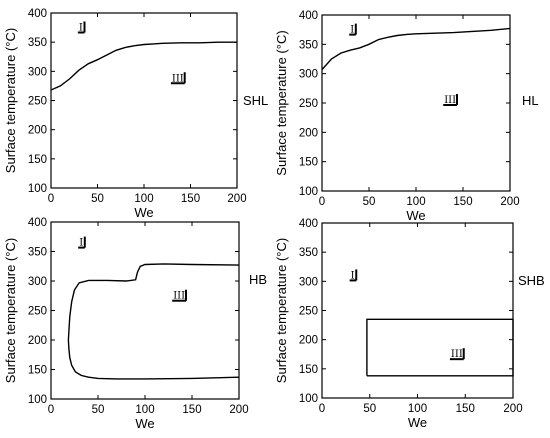 The width and height of the screenshot is (550, 438). Describe the element at coordinates (258, 279) in the screenshot. I see `regime-label: HB` at that location.